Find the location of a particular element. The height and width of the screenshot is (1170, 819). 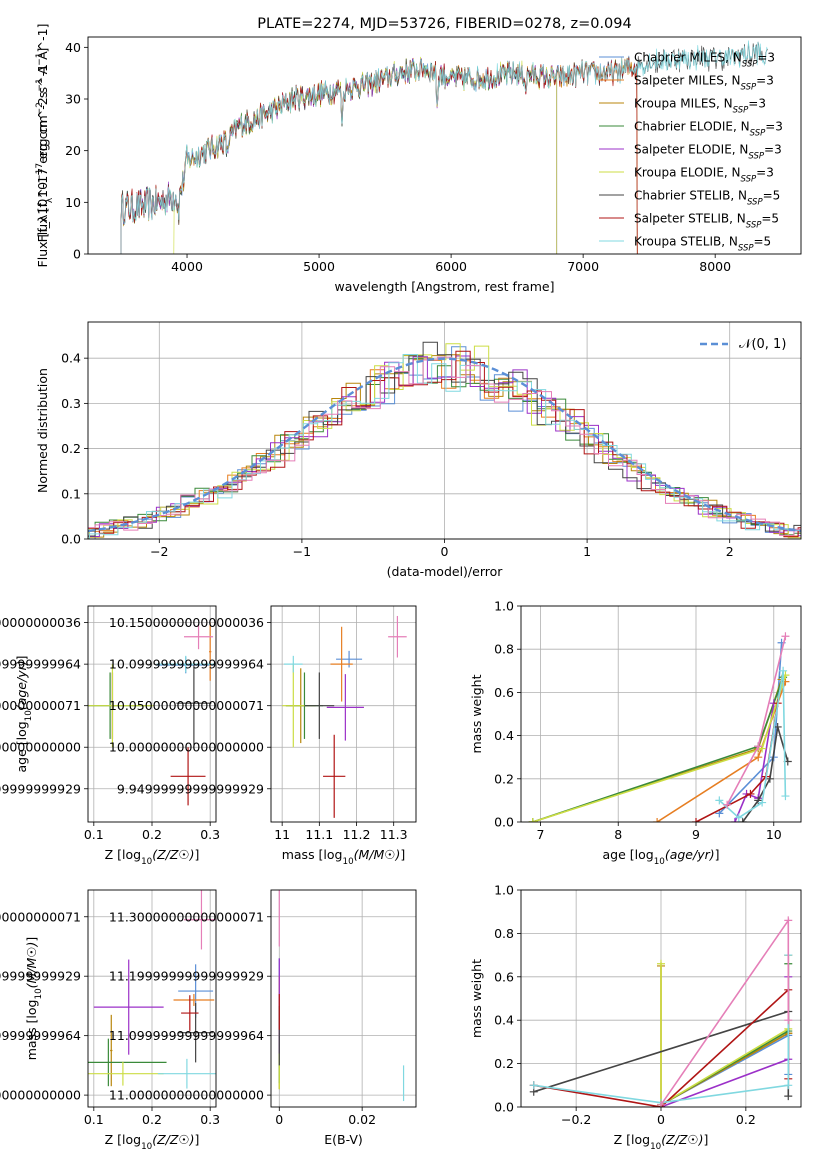

legend-entry-7: Chabrier STELIB, NSSP=5 is located at coordinates (707, 198).